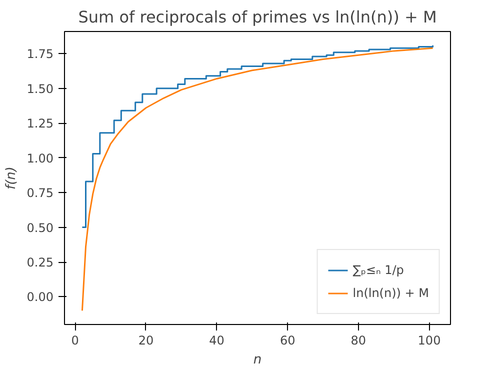 The height and width of the screenshot is (375, 500). I want to click on y-tick-label: 0.75, so click(40, 193).